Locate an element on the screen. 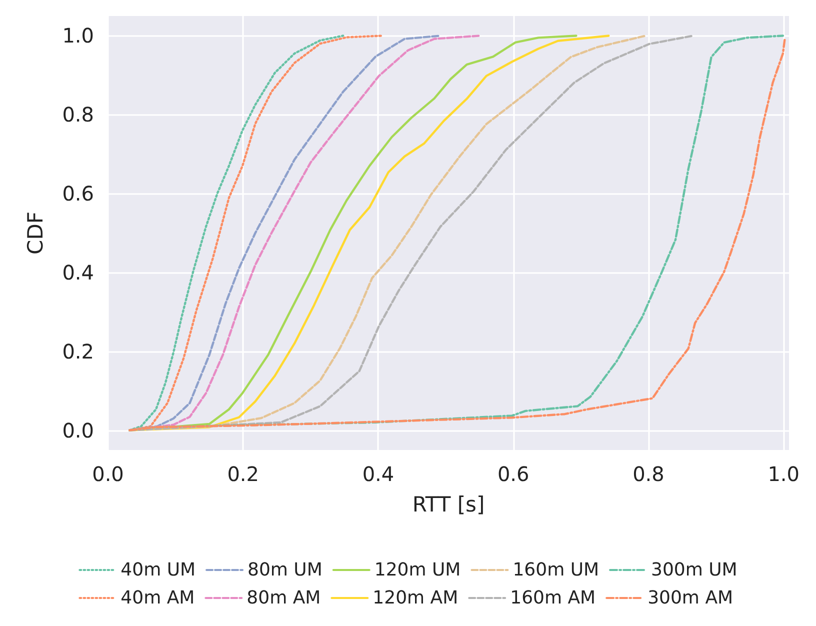  y-tick-label: 0.6 is located at coordinates (78, 194).